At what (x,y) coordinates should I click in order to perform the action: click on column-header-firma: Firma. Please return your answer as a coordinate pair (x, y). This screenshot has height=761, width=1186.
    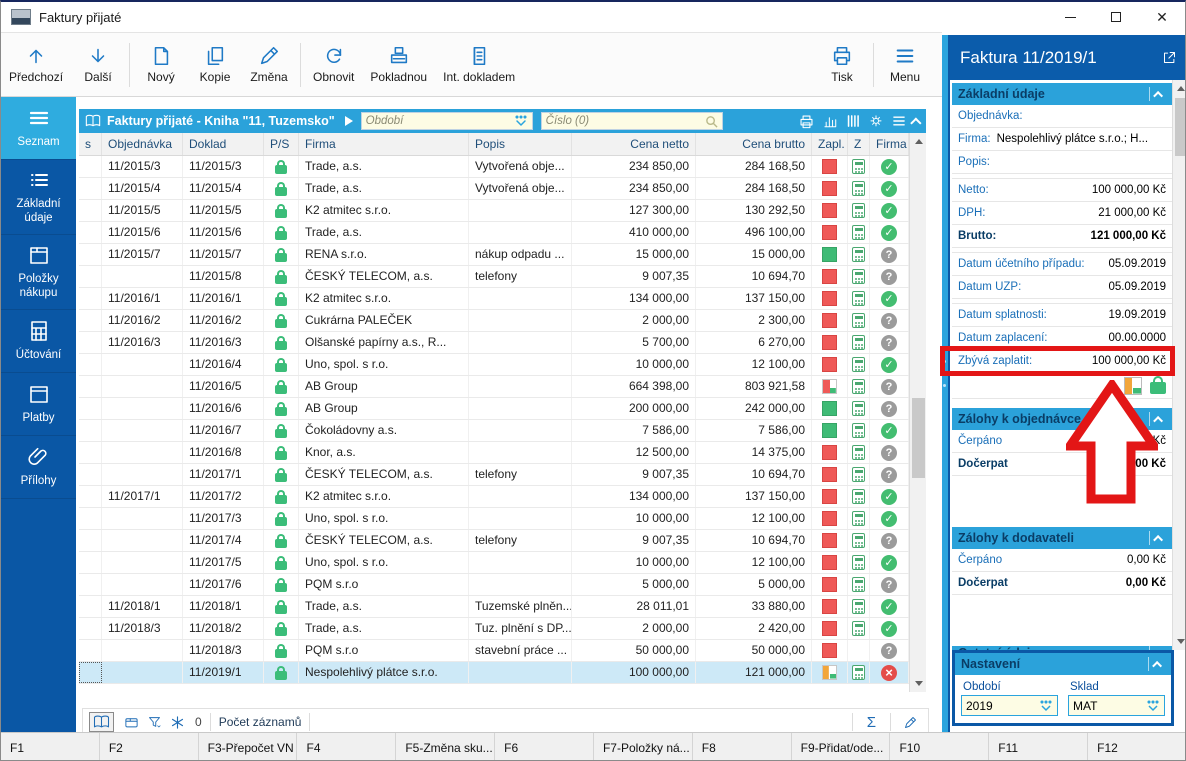
    Looking at the image, I should click on (384, 144).